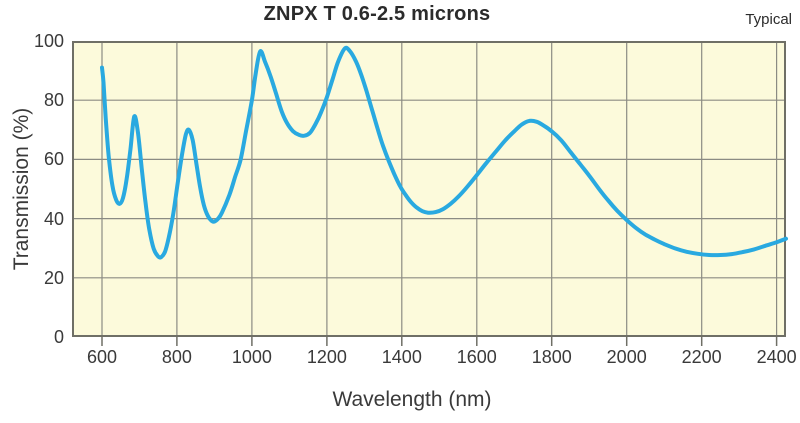 This screenshot has height=423, width=800. I want to click on x-tick-label: 1200, so click(326, 357).